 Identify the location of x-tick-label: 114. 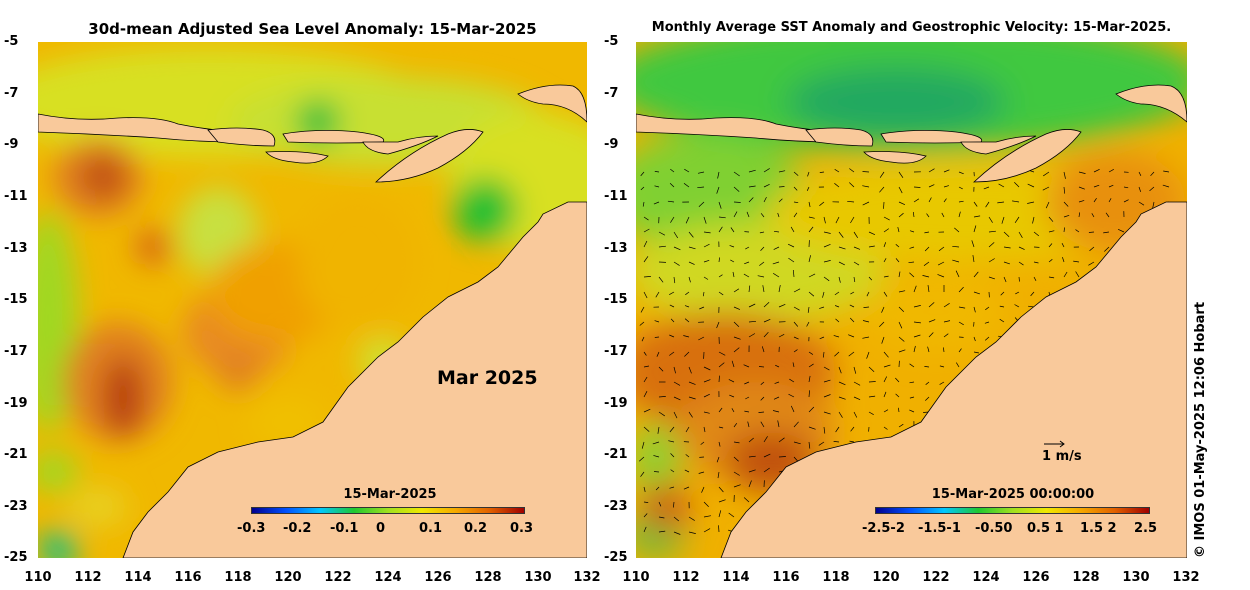
(736, 577).